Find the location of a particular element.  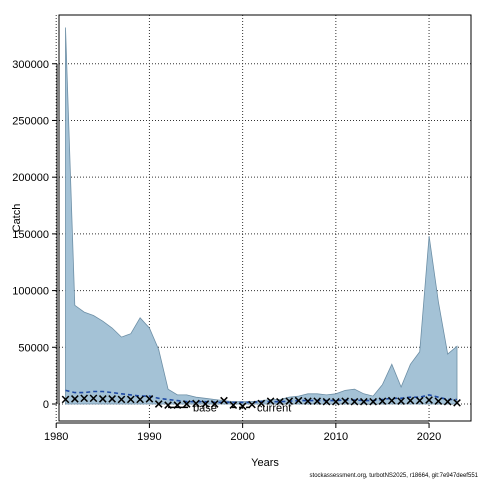

legend: base current is located at coordinates (229, 408).